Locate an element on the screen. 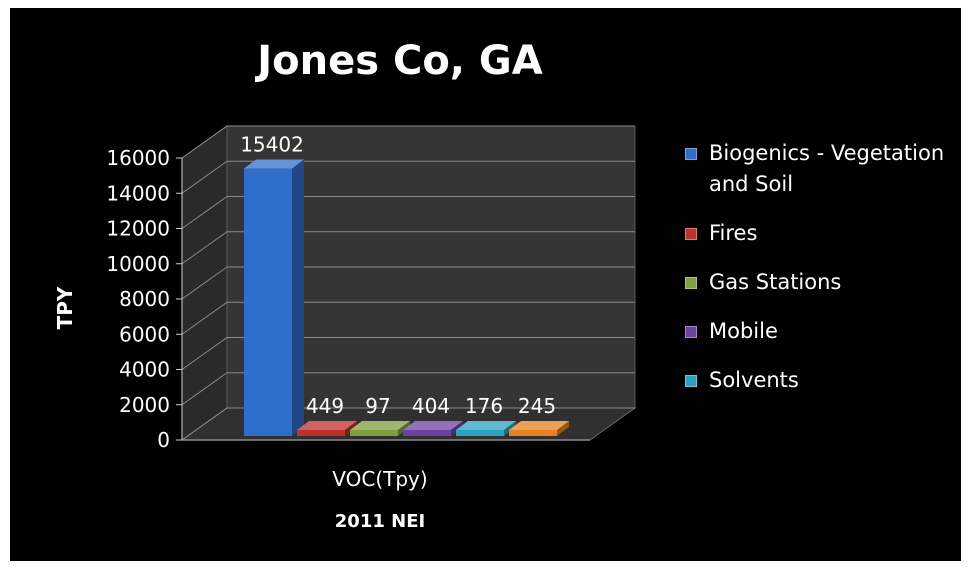 Image resolution: width=969 pixels, height=568 pixels. y-tick-label: 14000 is located at coordinates (138, 193).